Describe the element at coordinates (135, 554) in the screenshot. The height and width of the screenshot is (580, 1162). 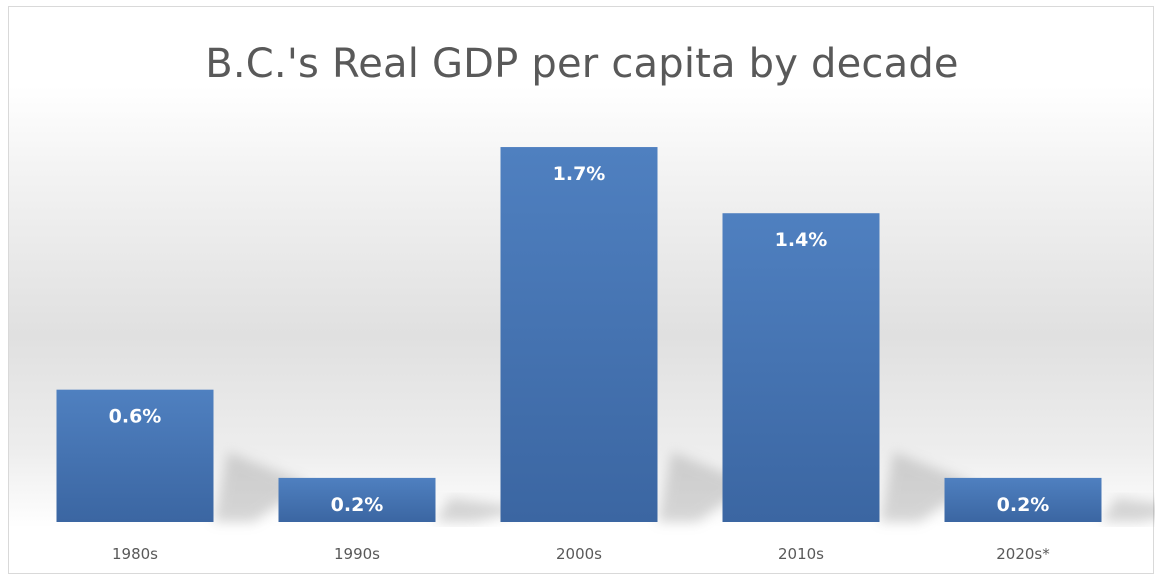
I see `x-tick-label: 1980s` at that location.